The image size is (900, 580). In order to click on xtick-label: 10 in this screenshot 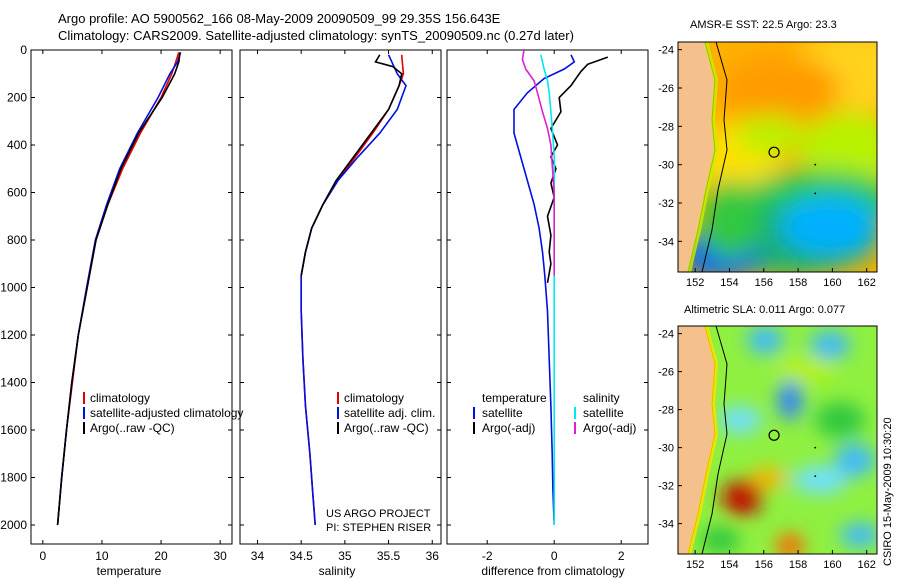, I will do `click(102, 556)`.